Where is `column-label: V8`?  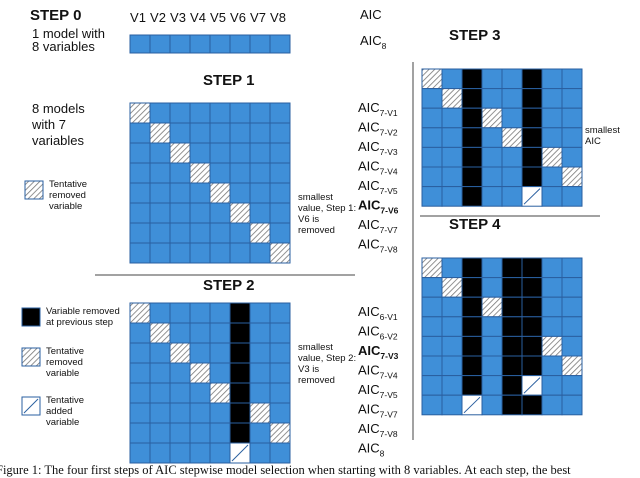 column-label: V8 is located at coordinates (278, 17).